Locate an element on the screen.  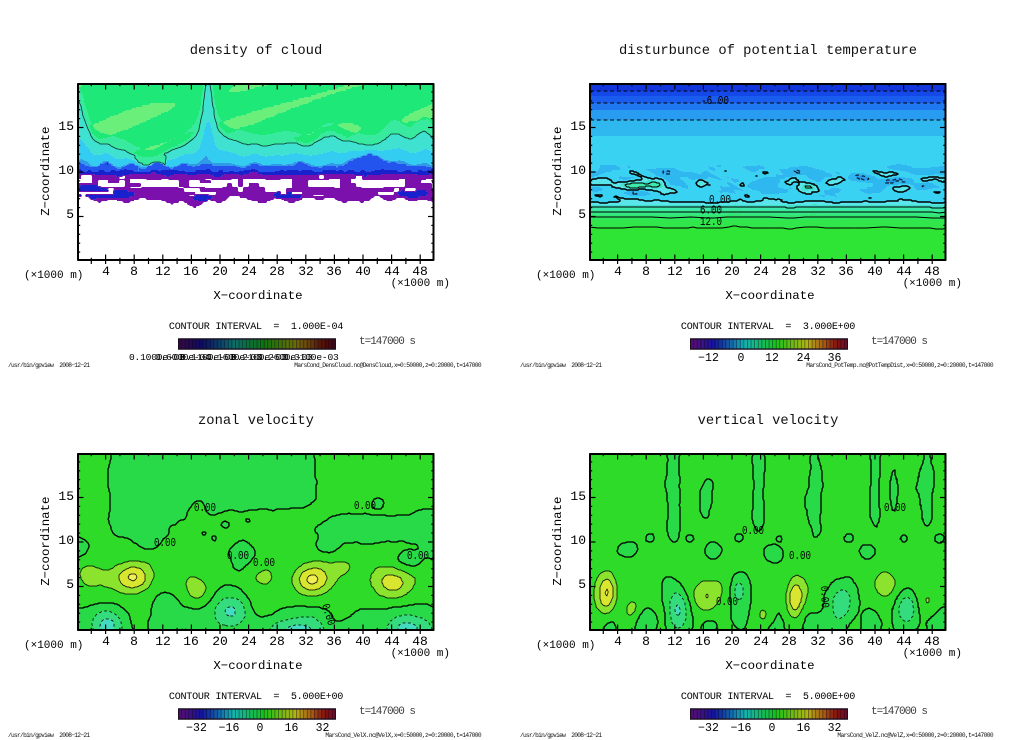
svg-text: 6.00 is located at coordinates (711, 211).